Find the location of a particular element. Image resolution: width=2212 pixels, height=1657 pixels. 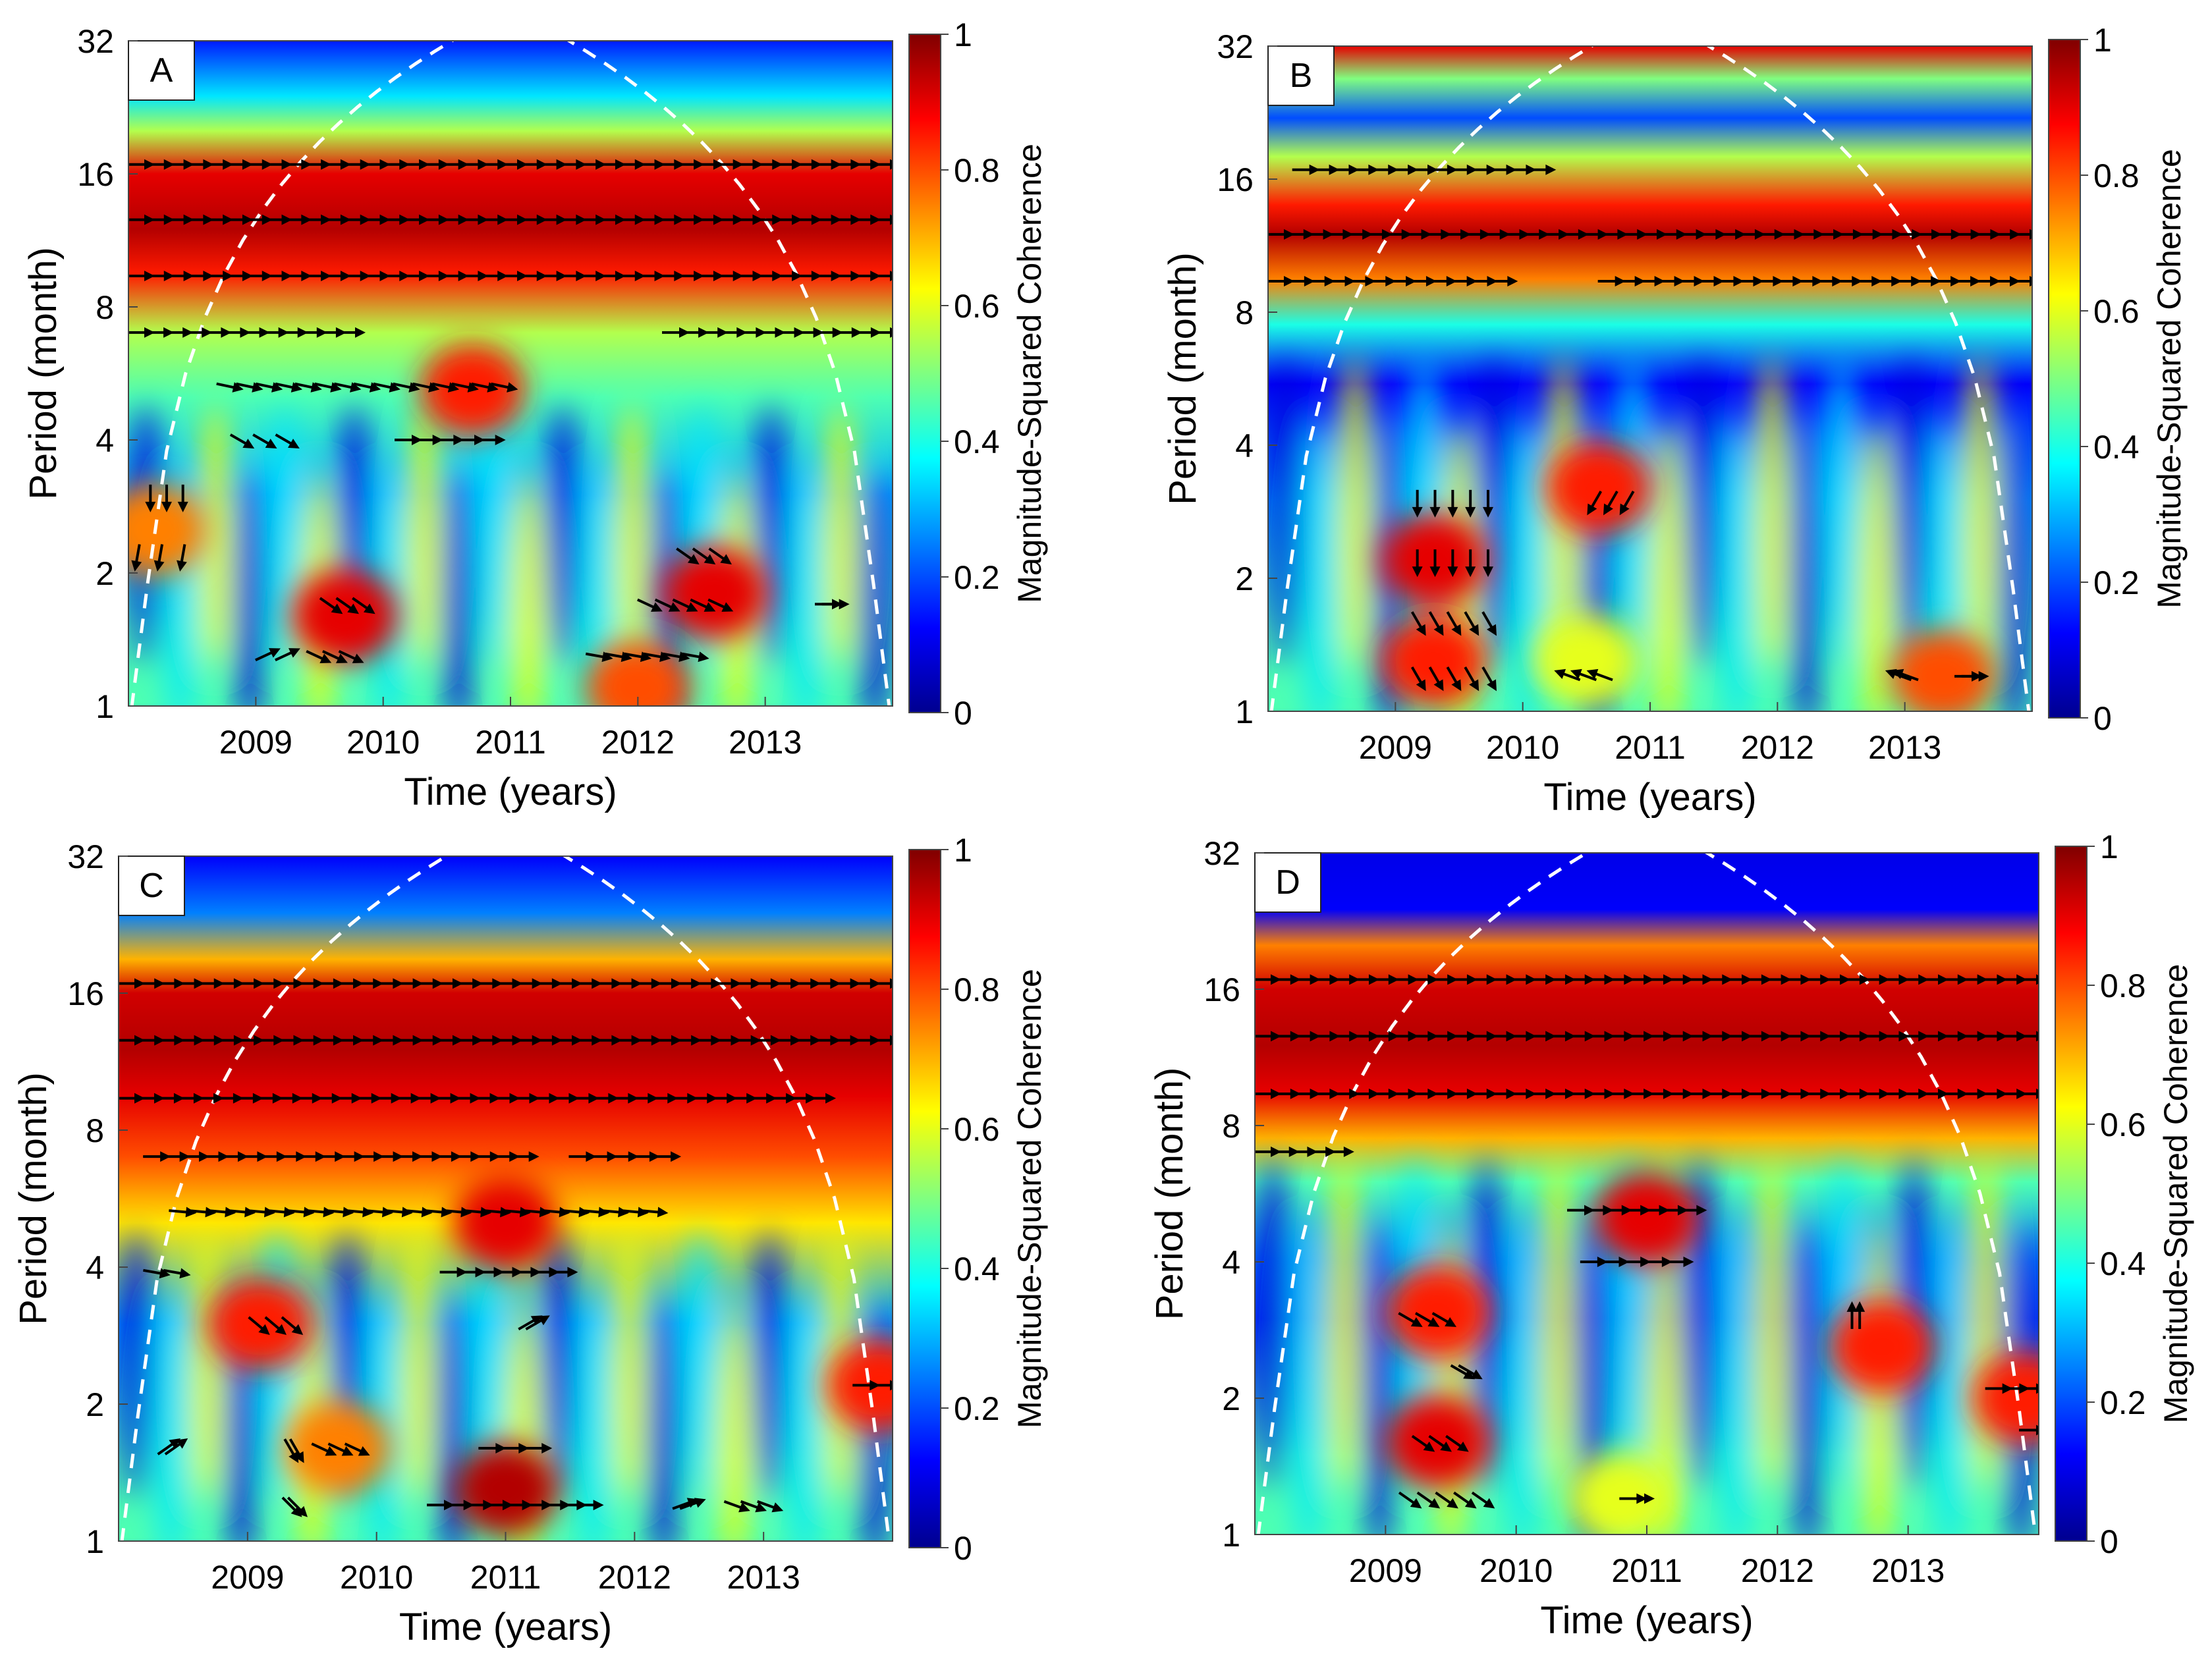

coherence-blobs is located at coordinates (550, 1356).